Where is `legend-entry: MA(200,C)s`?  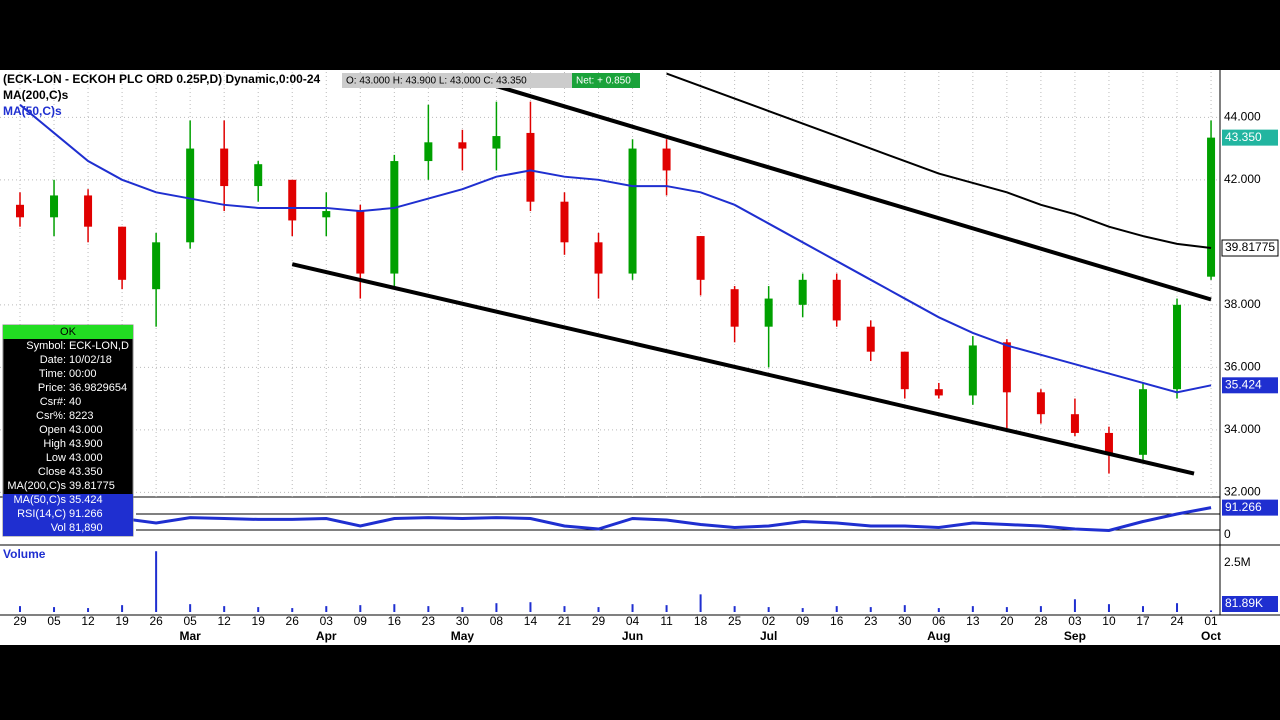
legend-entry: MA(200,C)s is located at coordinates (36, 95).